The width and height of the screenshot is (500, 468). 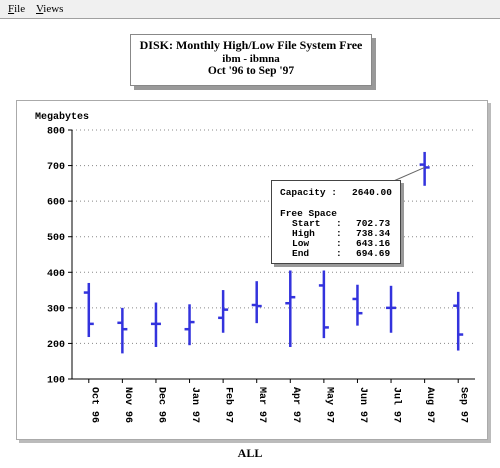 I want to click on x-tick-label: Jul 97, so click(x=397, y=405).